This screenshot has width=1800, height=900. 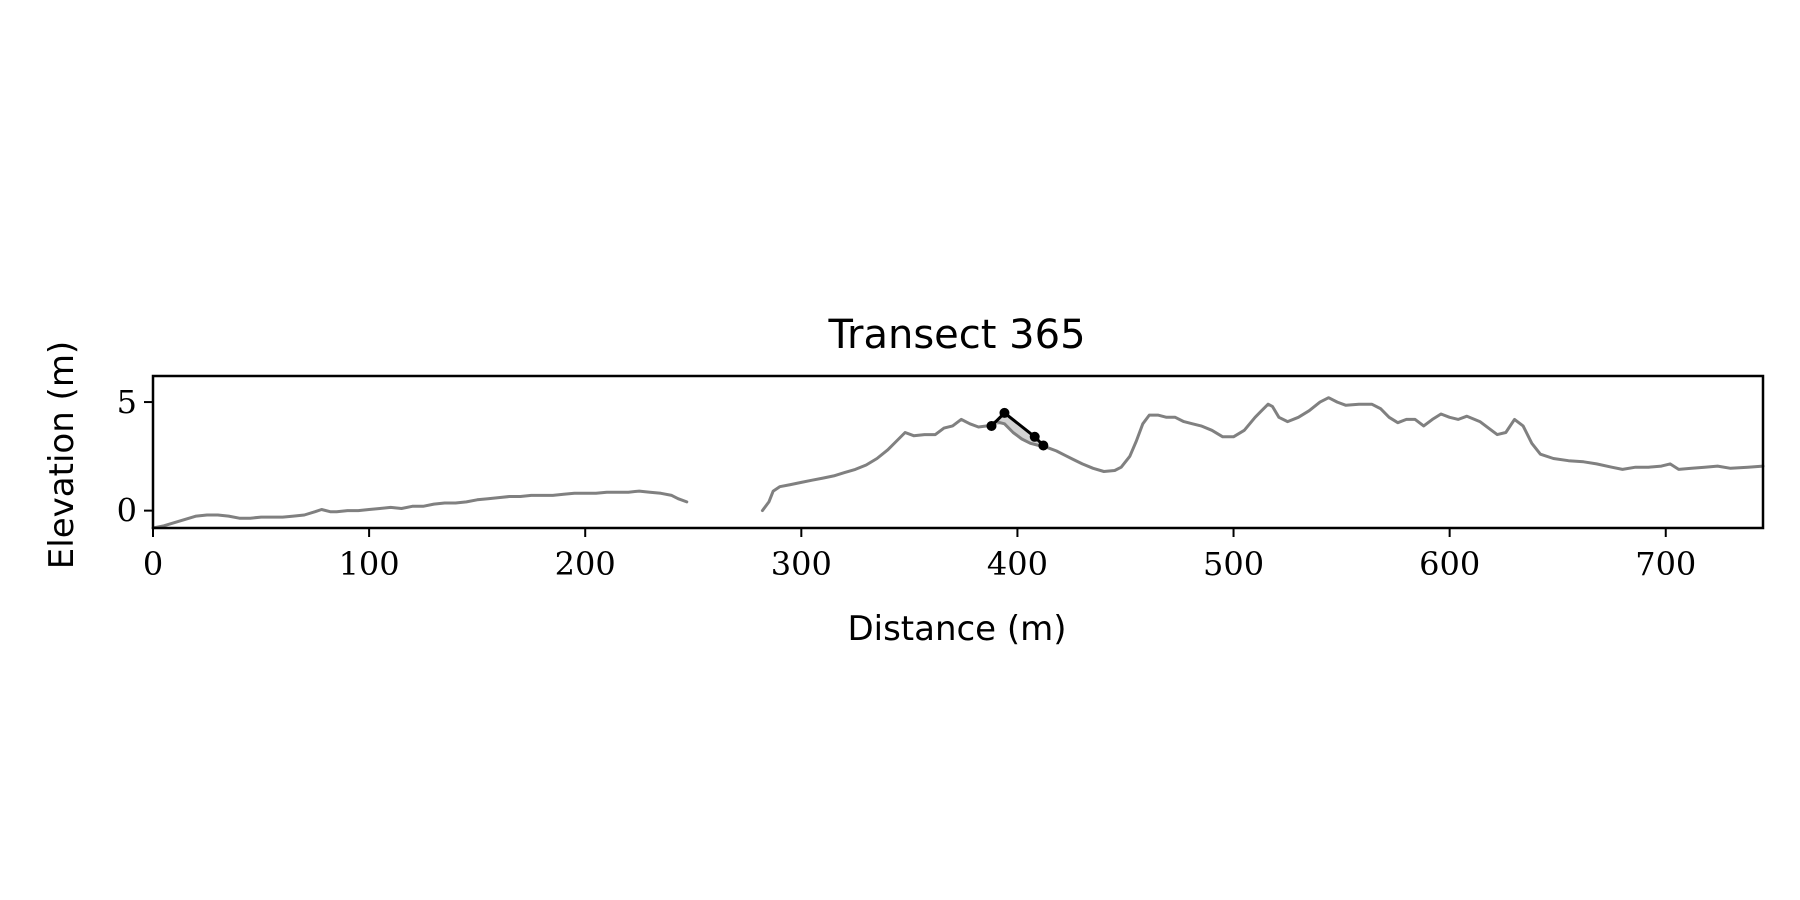 What do you see at coordinates (127, 402) in the screenshot?
I see `y-tick-label-5: 5` at bounding box center [127, 402].